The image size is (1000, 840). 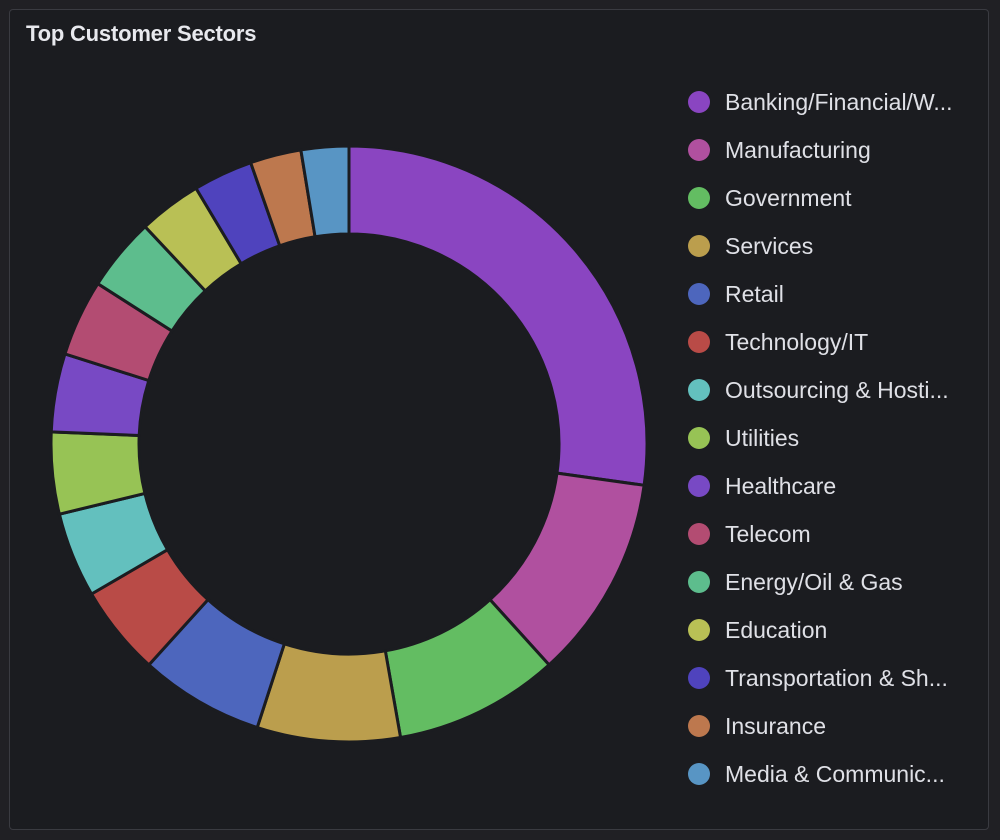 What do you see at coordinates (498, 316) in the screenshot?
I see `slice-banking-financial-w` at bounding box center [498, 316].